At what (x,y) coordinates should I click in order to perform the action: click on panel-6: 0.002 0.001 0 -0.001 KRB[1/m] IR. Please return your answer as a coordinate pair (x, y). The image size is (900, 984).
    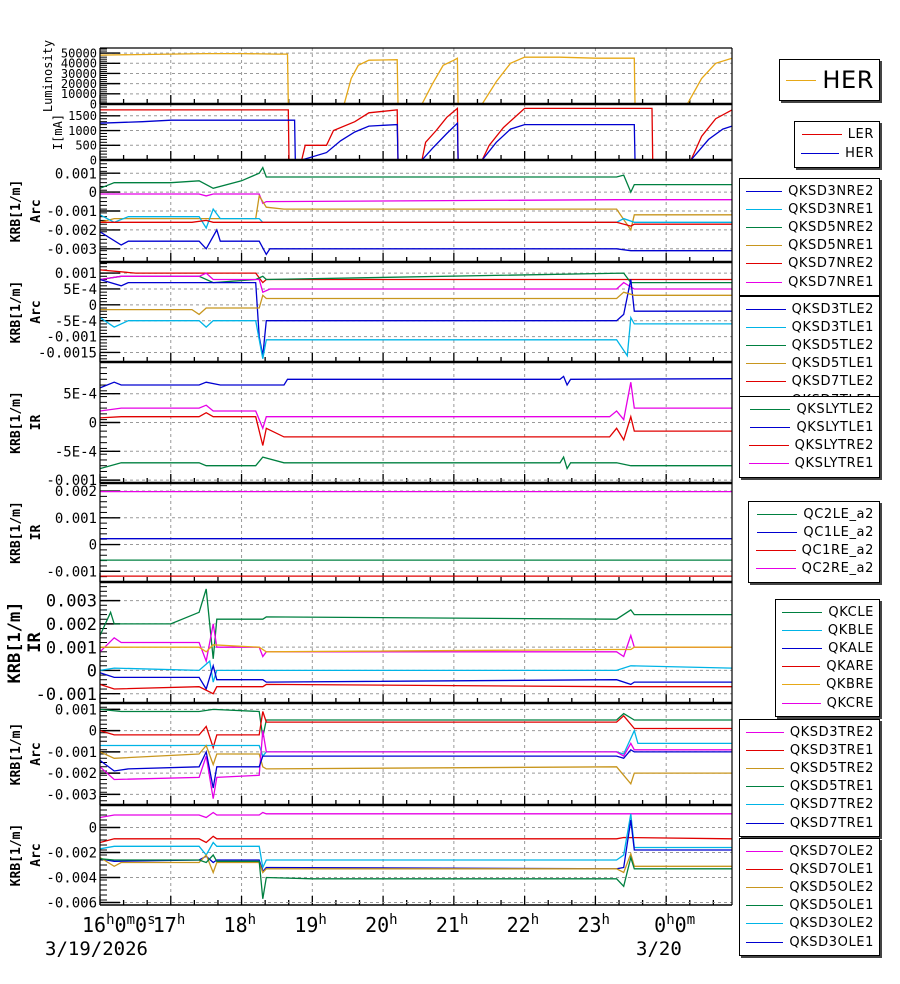
    Looking at the image, I should click on (371, 532).